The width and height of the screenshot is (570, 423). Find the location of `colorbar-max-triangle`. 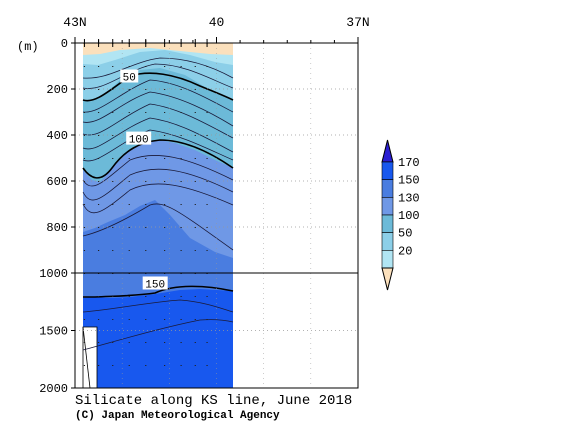

colorbar-max-triangle is located at coordinates (387, 151).